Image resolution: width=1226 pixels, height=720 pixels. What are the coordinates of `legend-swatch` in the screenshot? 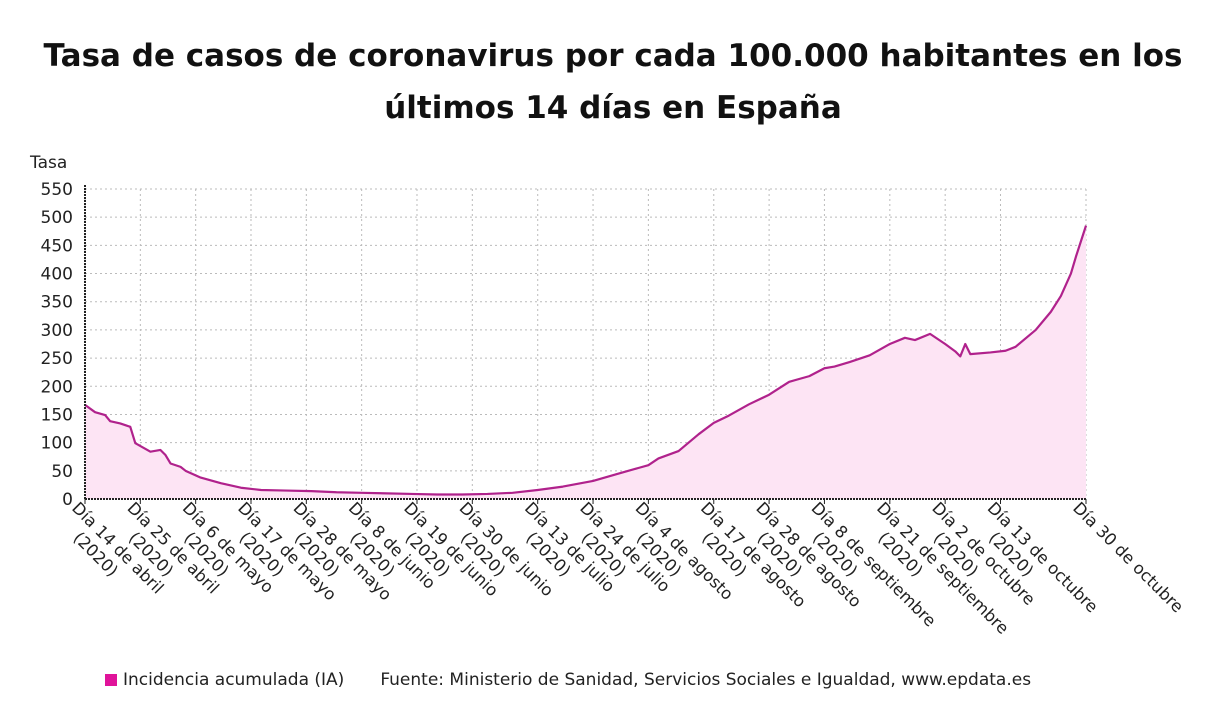 It's located at (111, 680).